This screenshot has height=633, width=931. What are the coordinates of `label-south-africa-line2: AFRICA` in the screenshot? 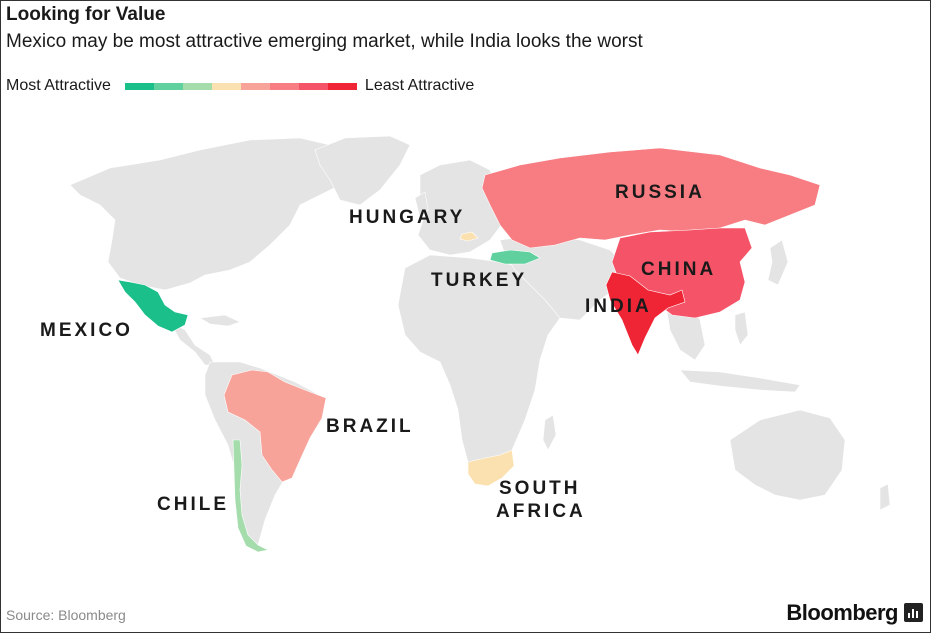 It's located at (541, 511).